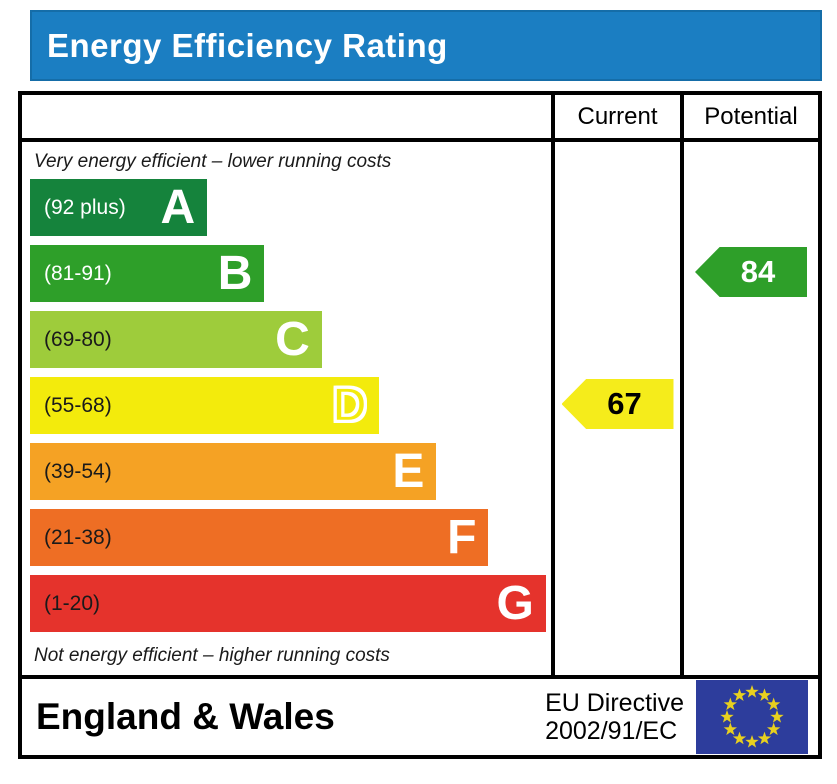 This screenshot has width=837, height=784. What do you see at coordinates (78, 405) in the screenshot?
I see `band-d-range: (55-68)` at bounding box center [78, 405].